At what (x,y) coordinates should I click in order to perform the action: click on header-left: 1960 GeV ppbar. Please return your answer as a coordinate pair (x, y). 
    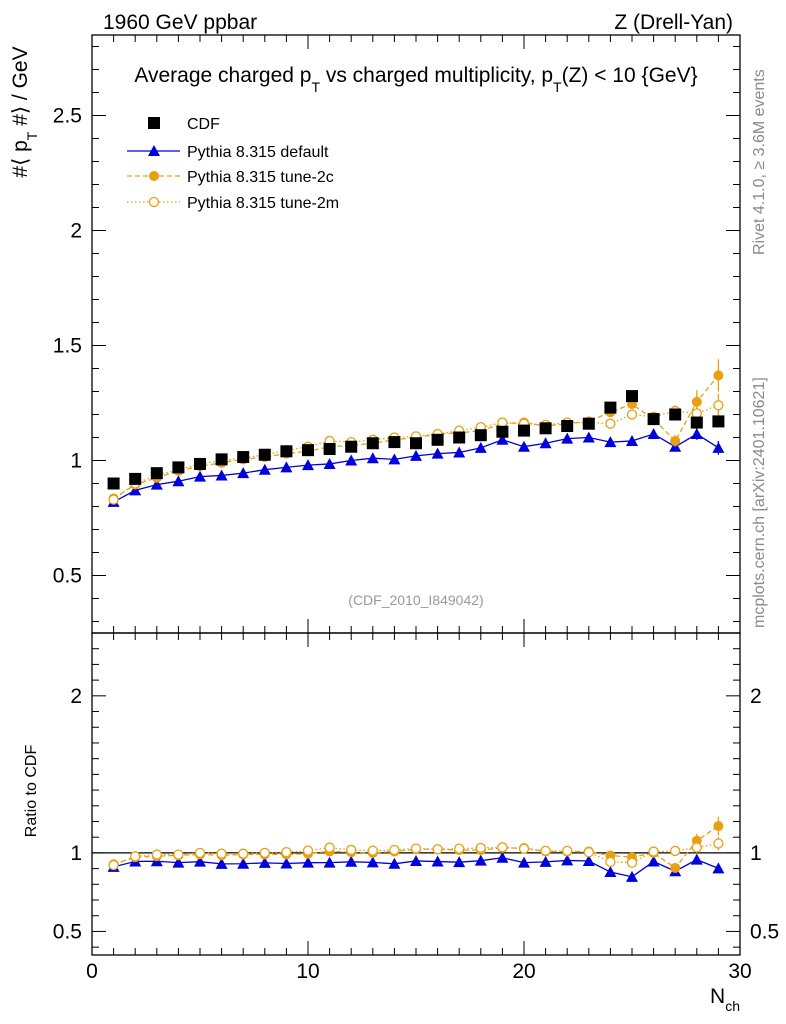
    Looking at the image, I should click on (180, 22).